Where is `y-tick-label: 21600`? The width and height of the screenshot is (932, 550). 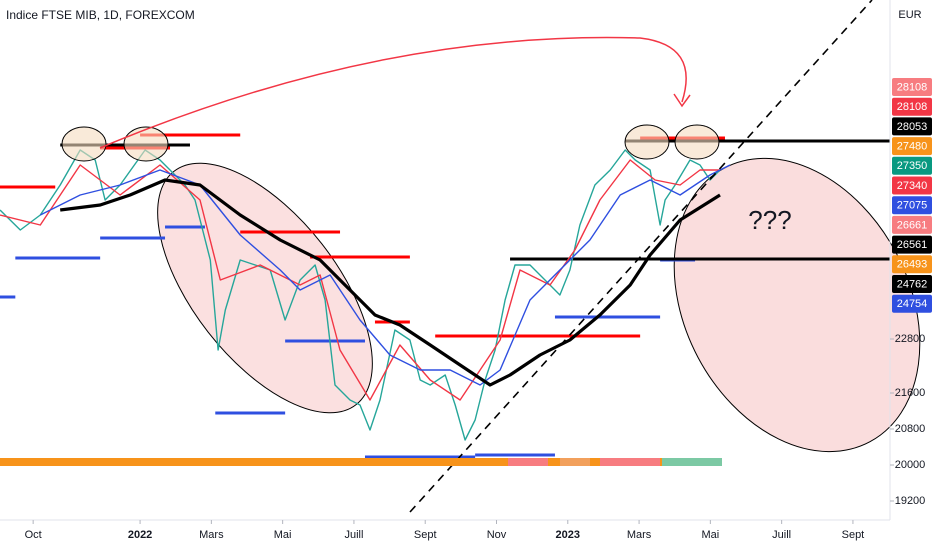 y-tick-label: 21600 is located at coordinates (910, 393).